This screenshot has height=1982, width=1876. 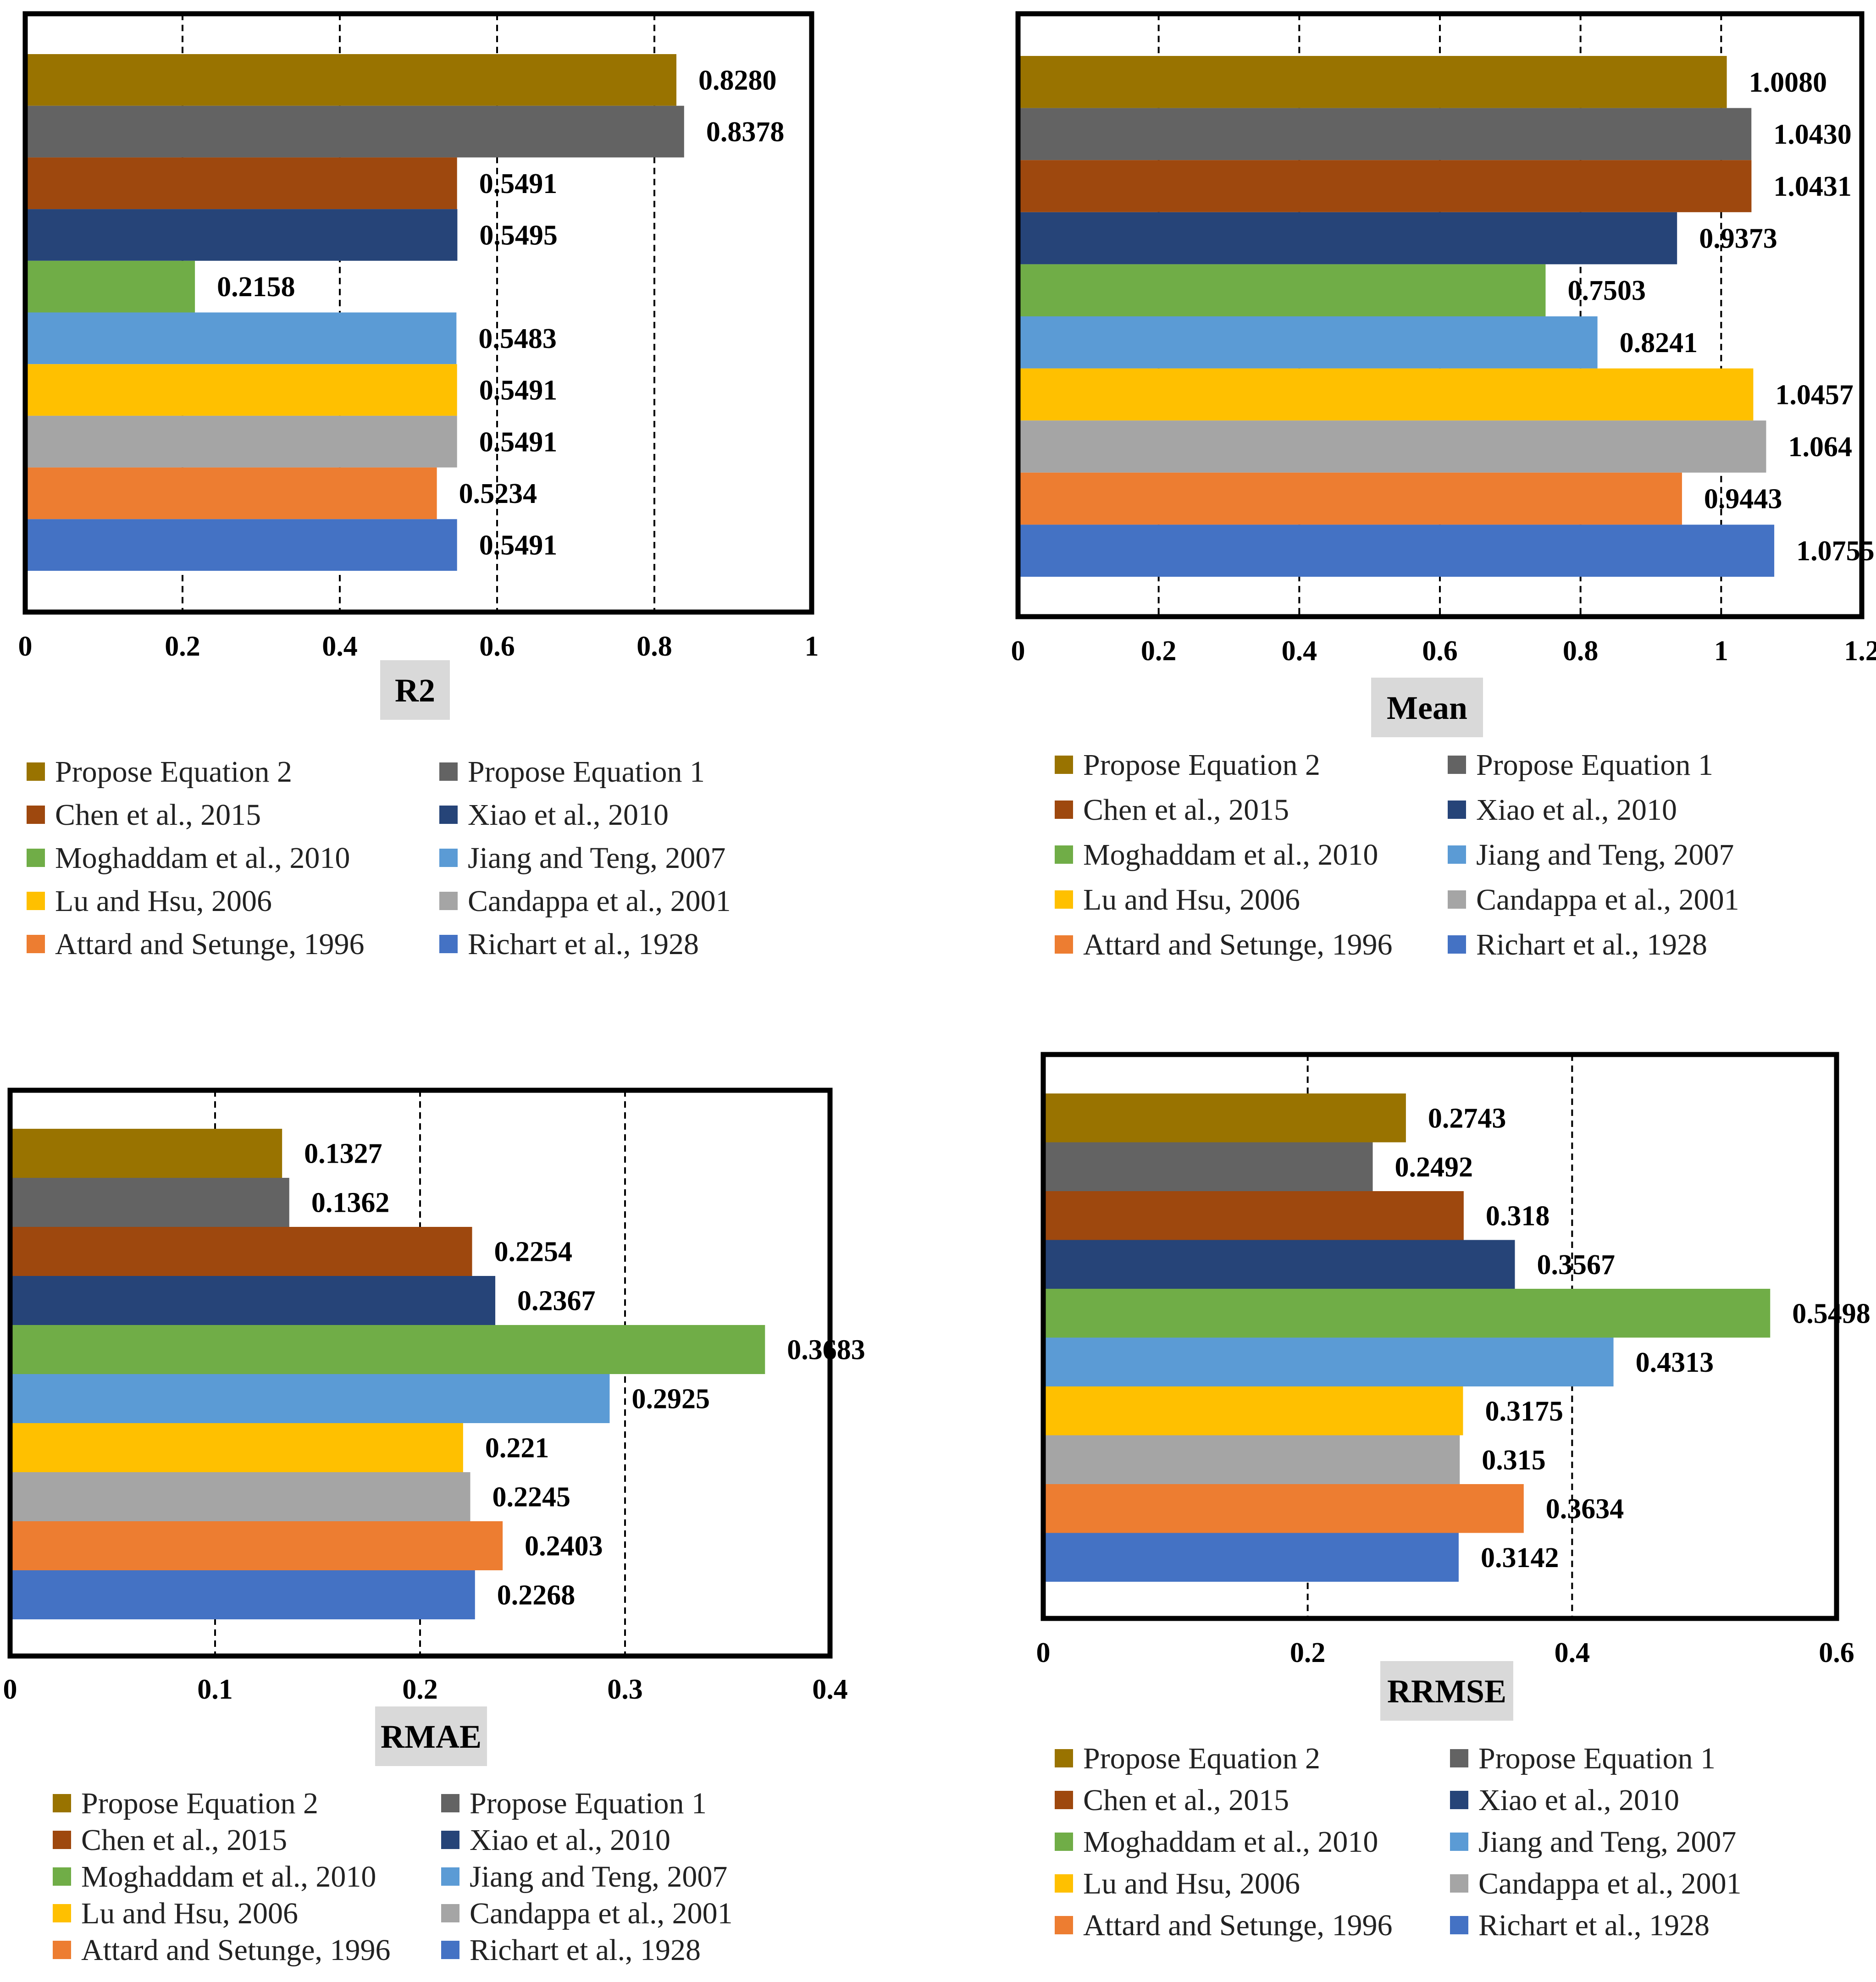 I want to click on data-label: 0.9443, so click(x=1743, y=499).